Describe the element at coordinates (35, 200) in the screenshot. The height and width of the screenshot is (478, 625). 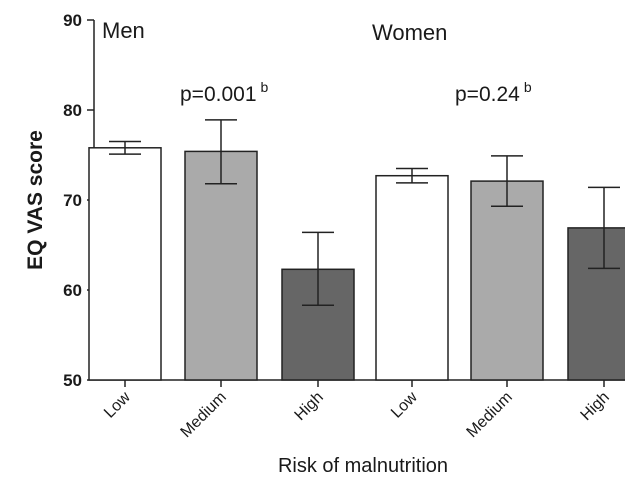
I see `y-axis-title: EQ VAS score` at that location.